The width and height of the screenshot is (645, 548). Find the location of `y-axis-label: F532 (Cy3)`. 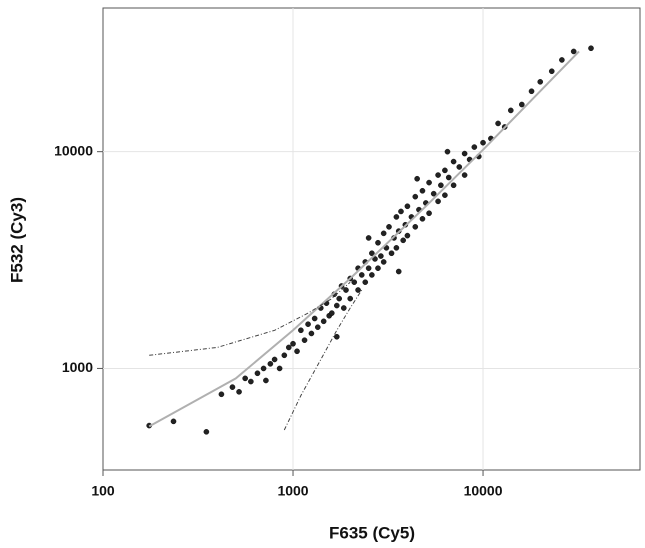

y-axis-label: F532 (Cy3) is located at coordinates (16, 240).